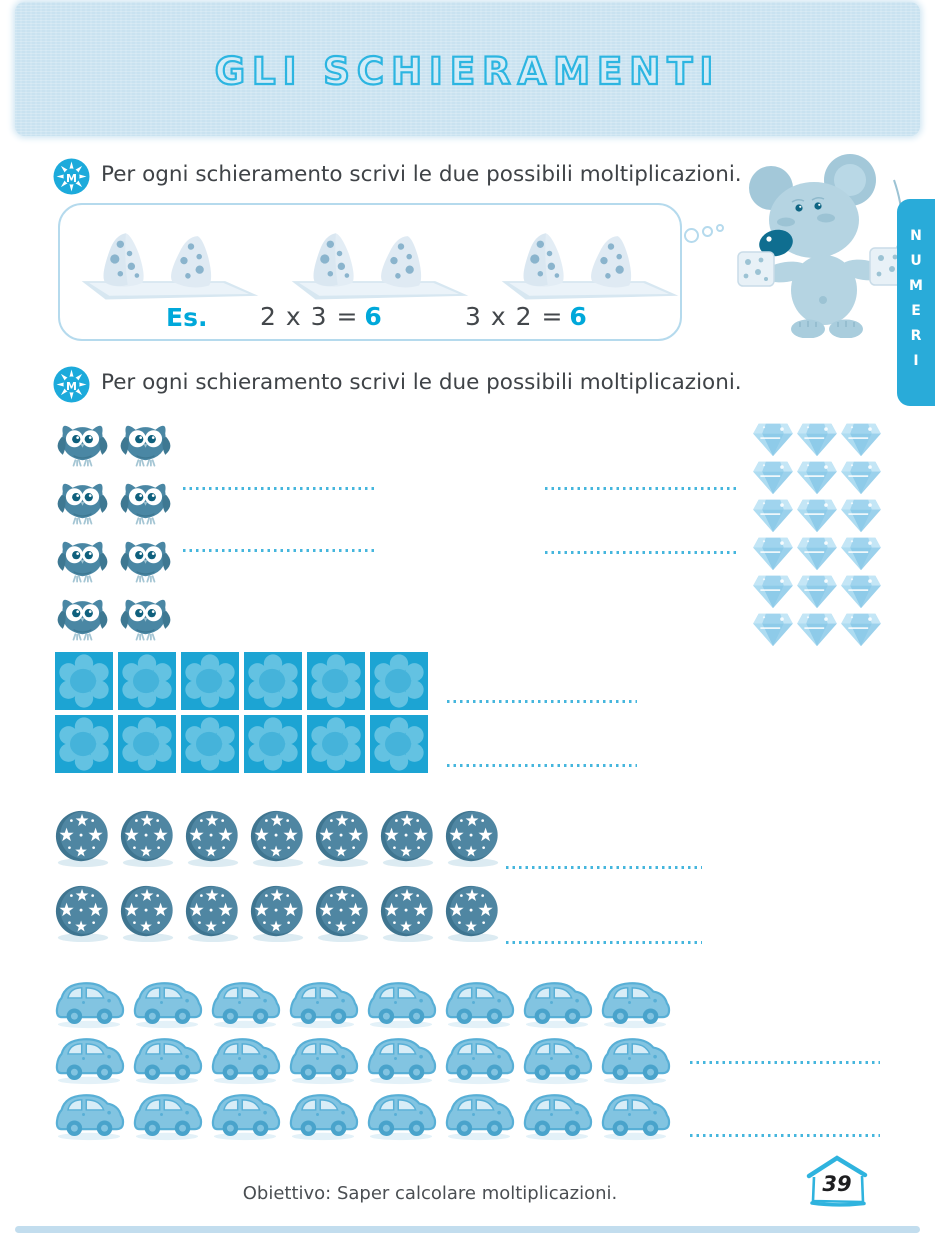 The image size is (935, 1233). Describe the element at coordinates (362, 1058) in the screenshot. I see `cars-array` at that location.